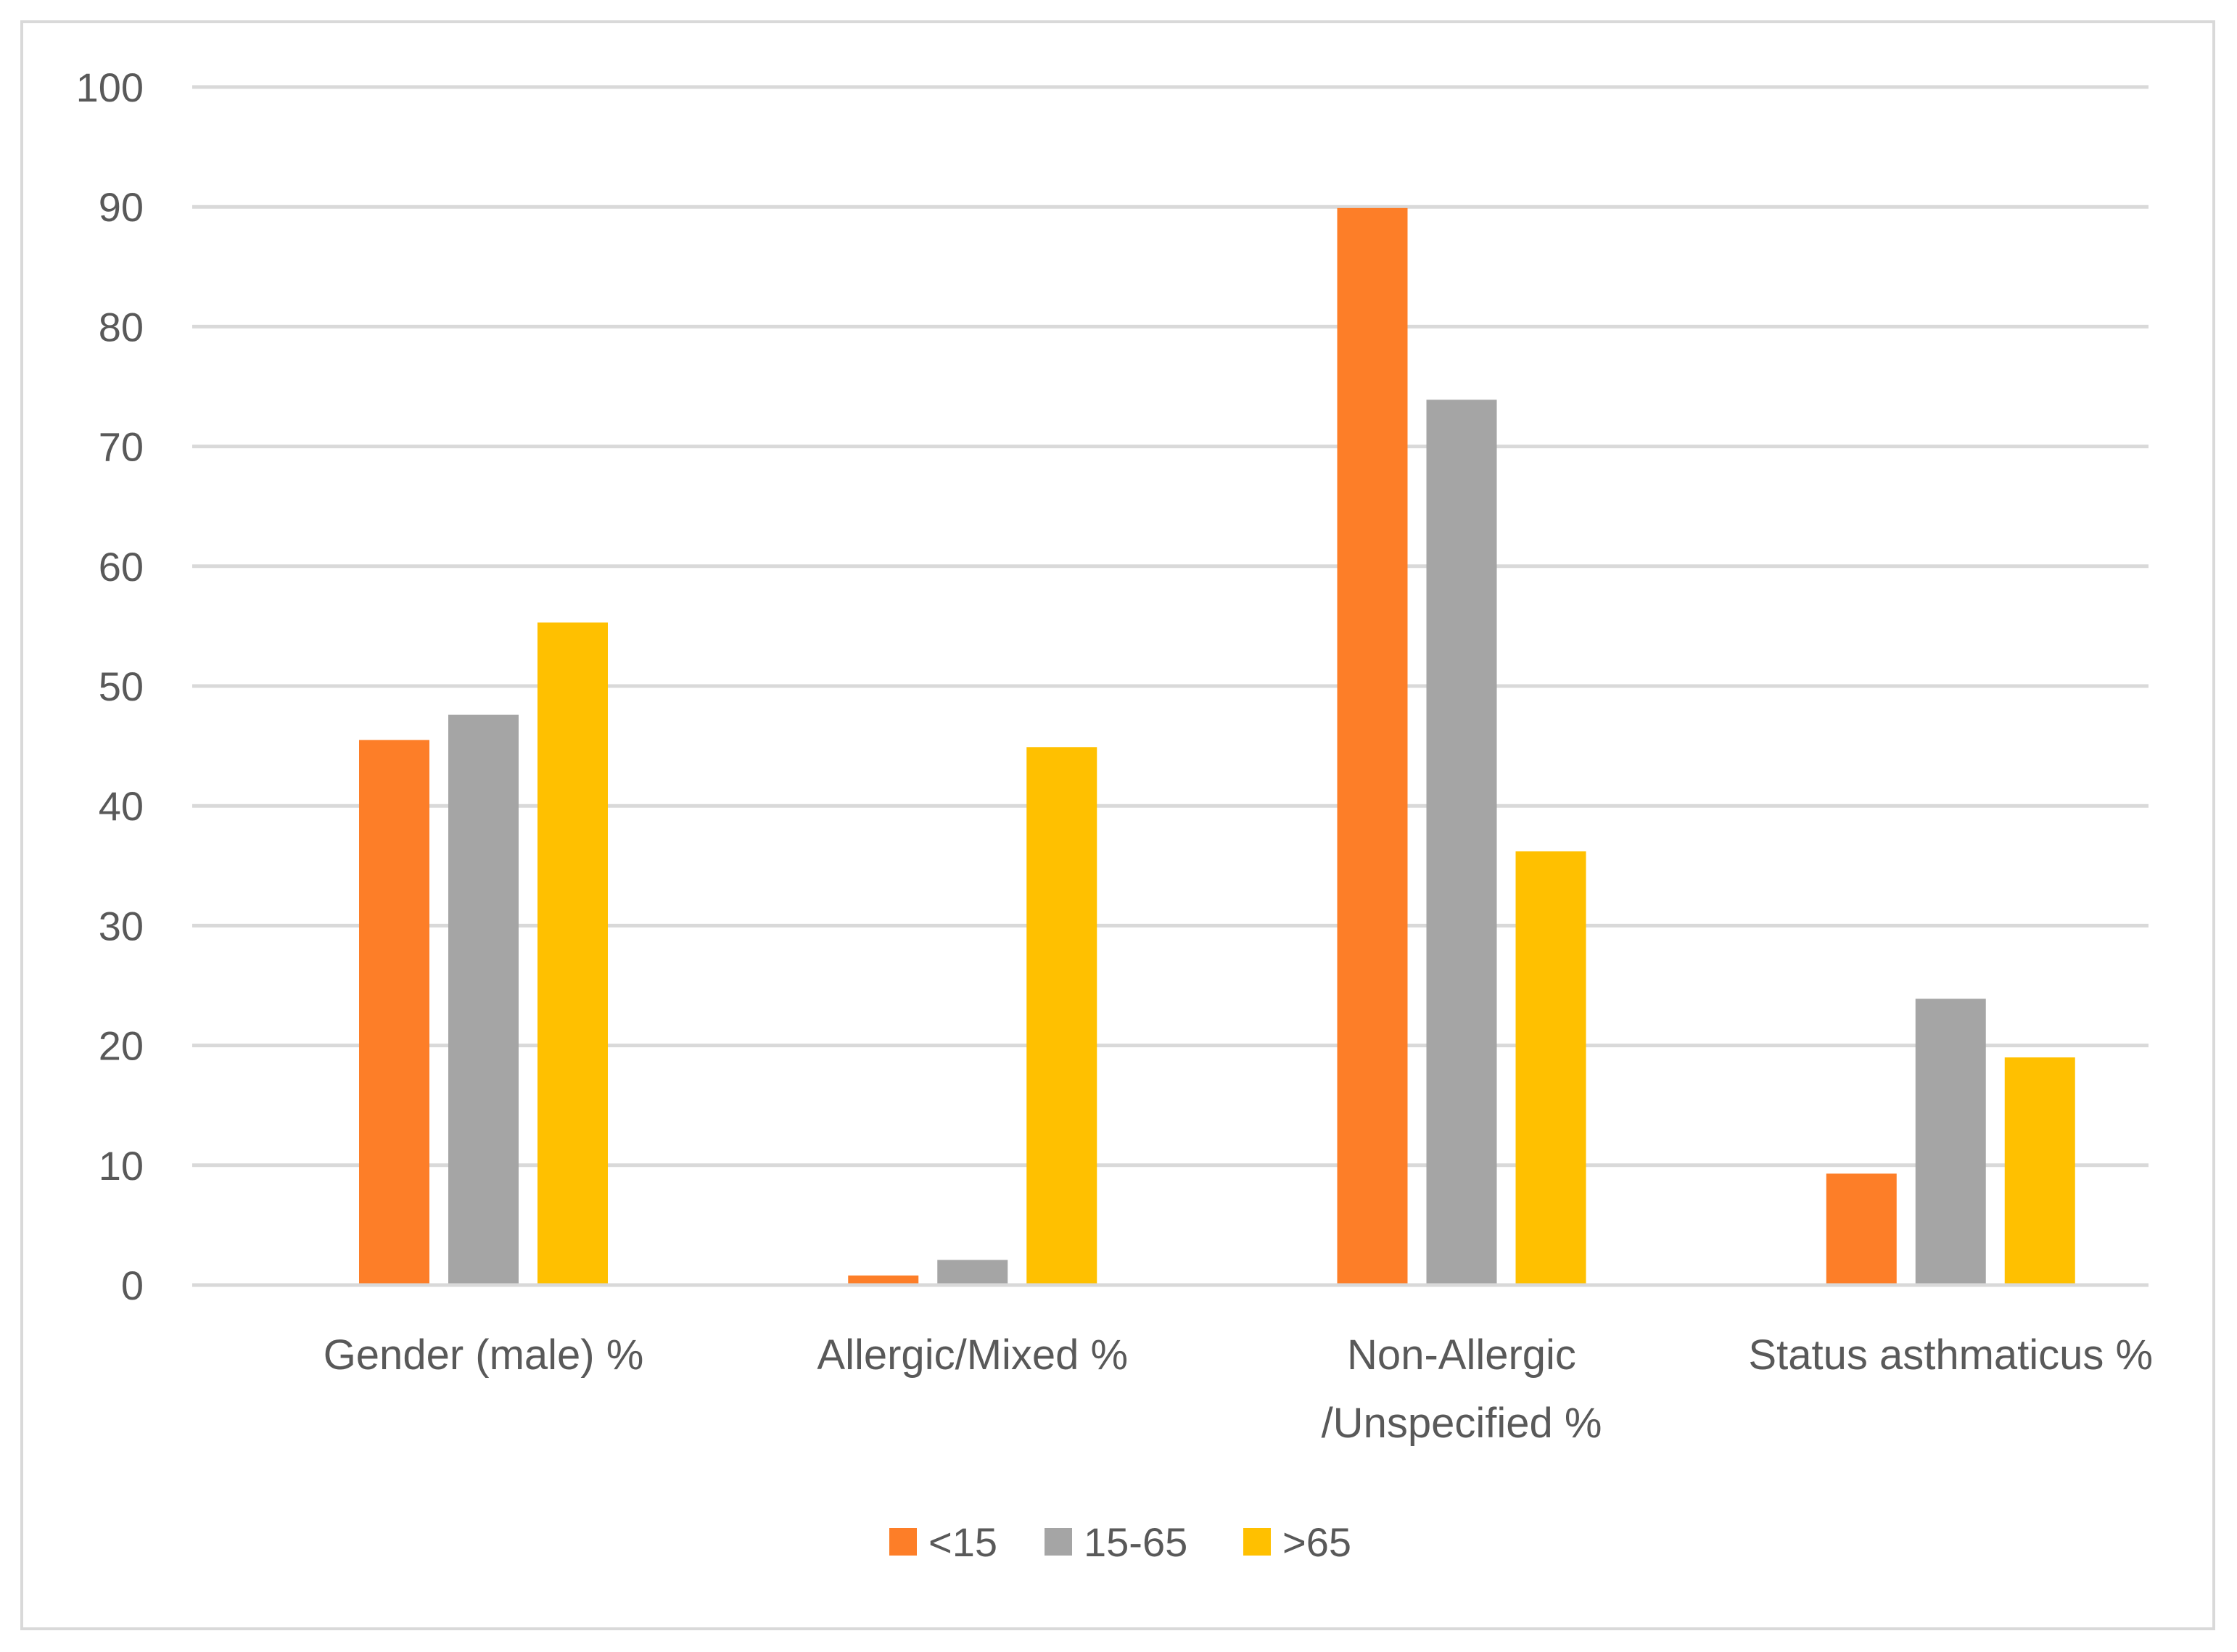  I want to click on y-tick-label: 20, so click(121, 1046).